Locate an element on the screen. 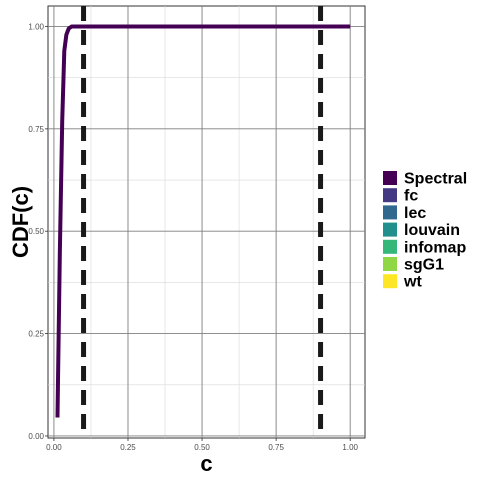 This screenshot has height=480, width=480. legend-label-fc: fc is located at coordinates (411, 196).